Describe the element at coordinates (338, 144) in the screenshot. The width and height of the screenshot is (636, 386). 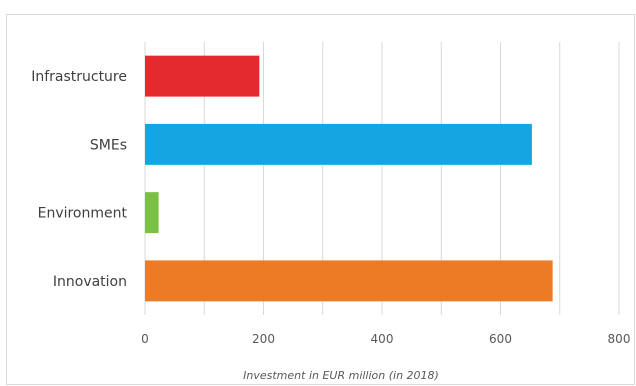
I see `bar-smes` at that location.